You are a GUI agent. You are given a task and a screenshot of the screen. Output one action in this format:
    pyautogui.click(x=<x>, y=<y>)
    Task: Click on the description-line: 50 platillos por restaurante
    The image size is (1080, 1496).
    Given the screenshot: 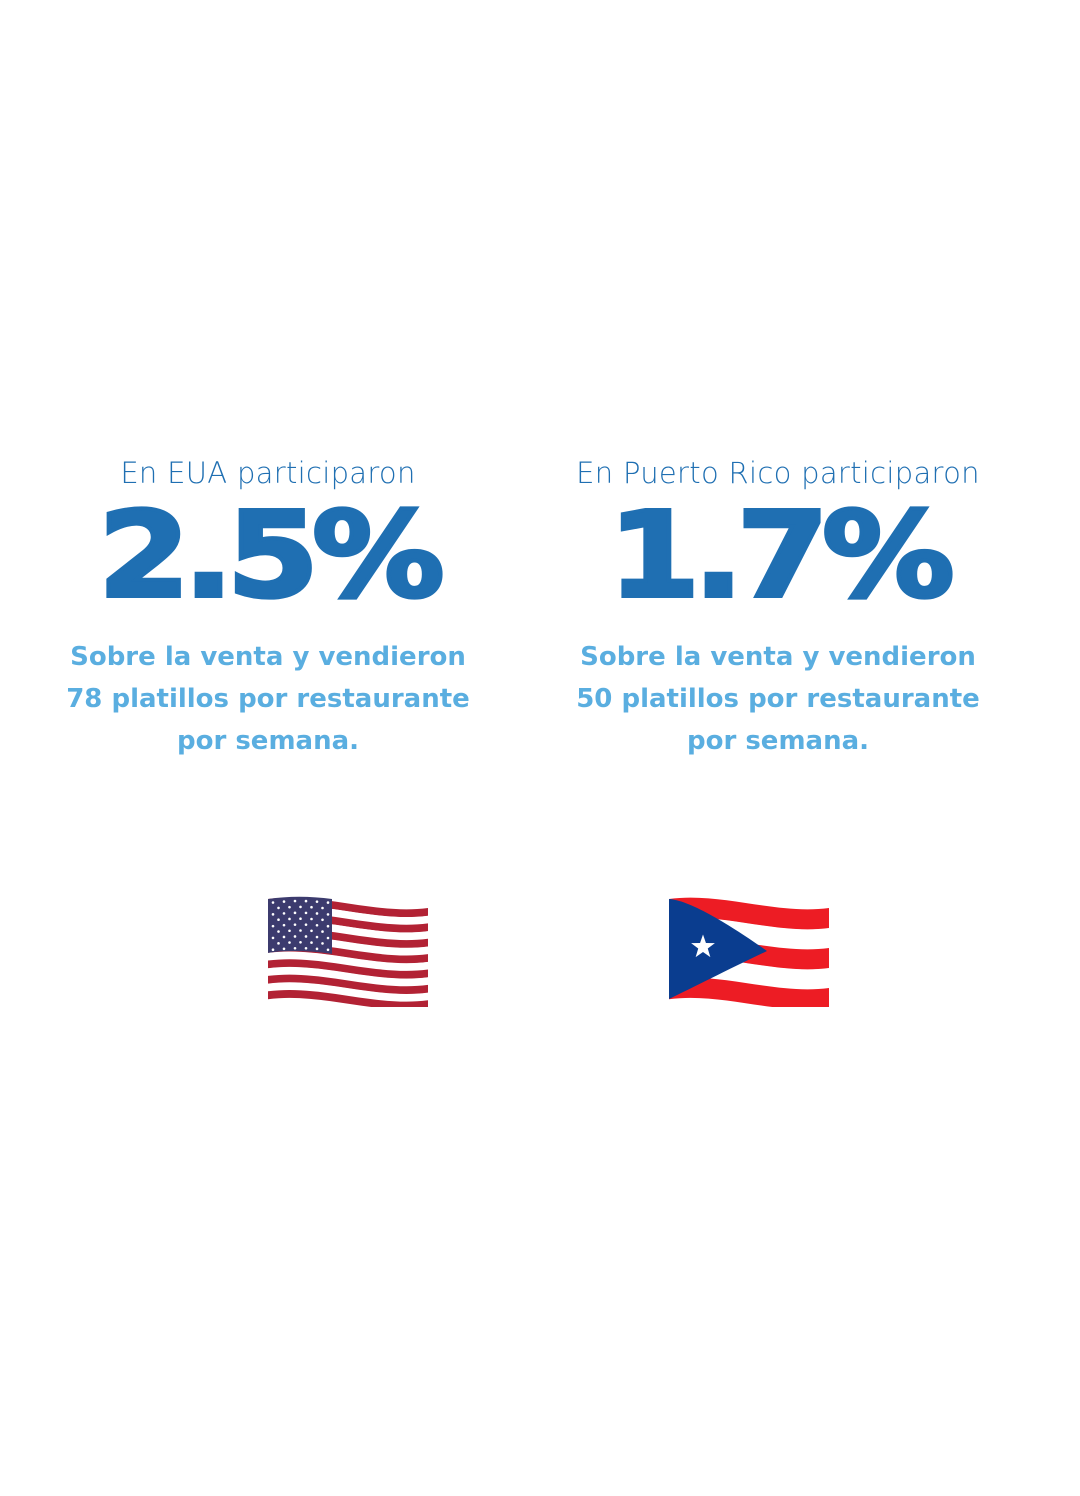 What is the action you would take?
    pyautogui.click(x=778, y=699)
    